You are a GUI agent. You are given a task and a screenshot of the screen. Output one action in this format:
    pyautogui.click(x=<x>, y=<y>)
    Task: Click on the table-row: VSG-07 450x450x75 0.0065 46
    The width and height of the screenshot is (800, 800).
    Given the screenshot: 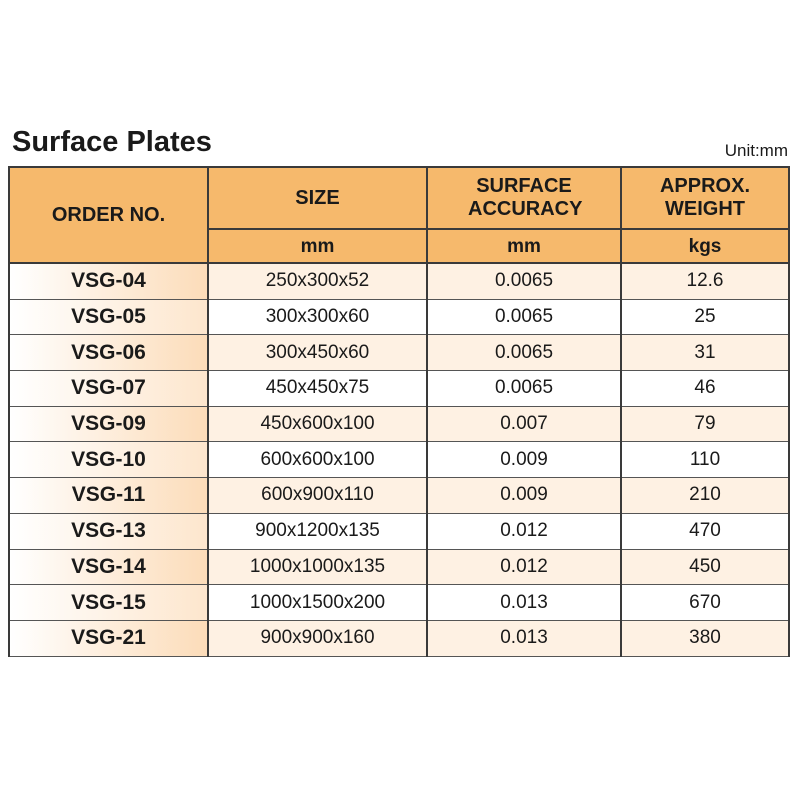 What is the action you would take?
    pyautogui.click(x=399, y=388)
    